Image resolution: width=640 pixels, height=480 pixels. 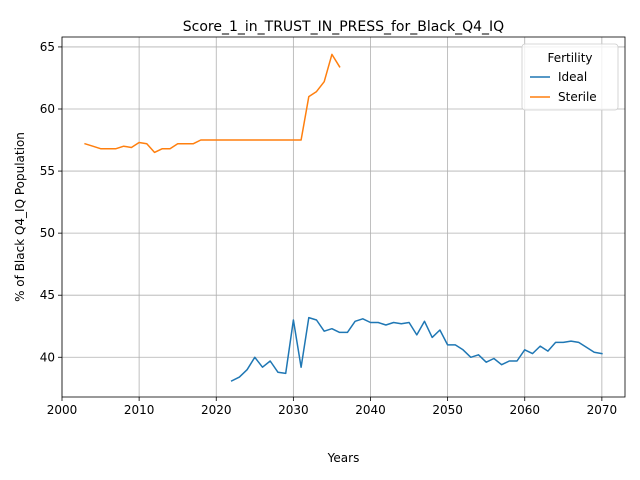 I want to click on x-tick-label: 2010, so click(x=139, y=410).